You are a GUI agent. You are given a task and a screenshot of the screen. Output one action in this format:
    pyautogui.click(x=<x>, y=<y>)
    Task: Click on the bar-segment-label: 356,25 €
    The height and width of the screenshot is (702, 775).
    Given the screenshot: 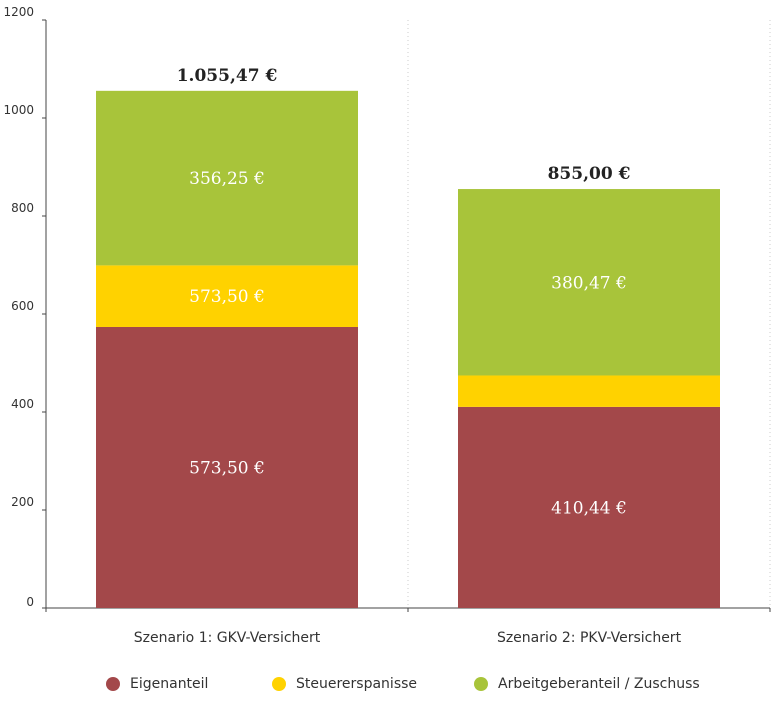 What is the action you would take?
    pyautogui.click(x=227, y=179)
    